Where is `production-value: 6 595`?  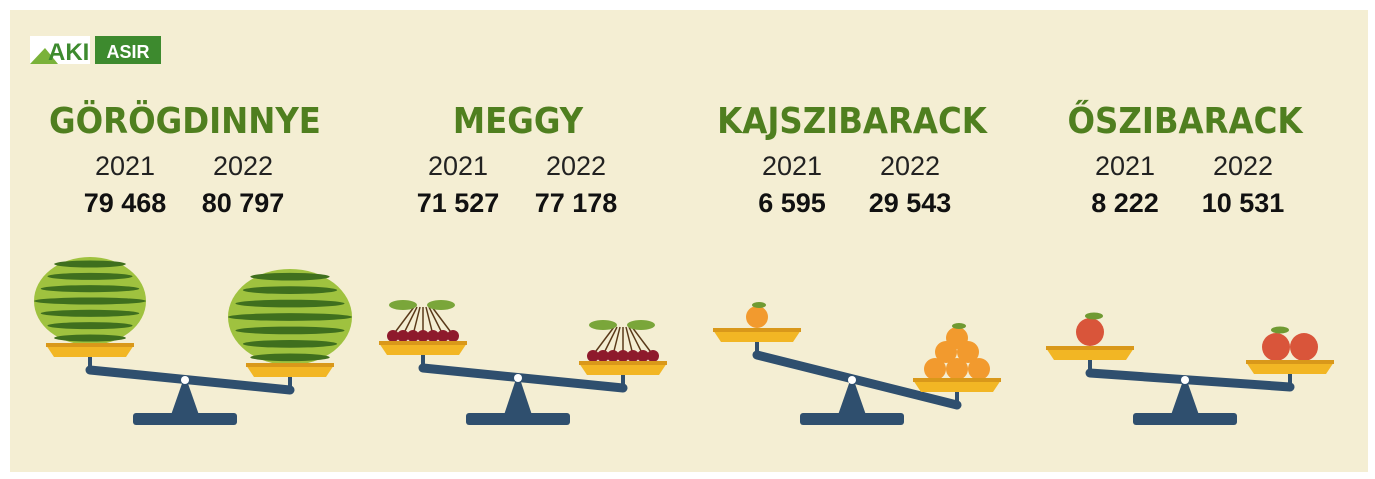
production-value: 6 595 is located at coordinates (792, 203).